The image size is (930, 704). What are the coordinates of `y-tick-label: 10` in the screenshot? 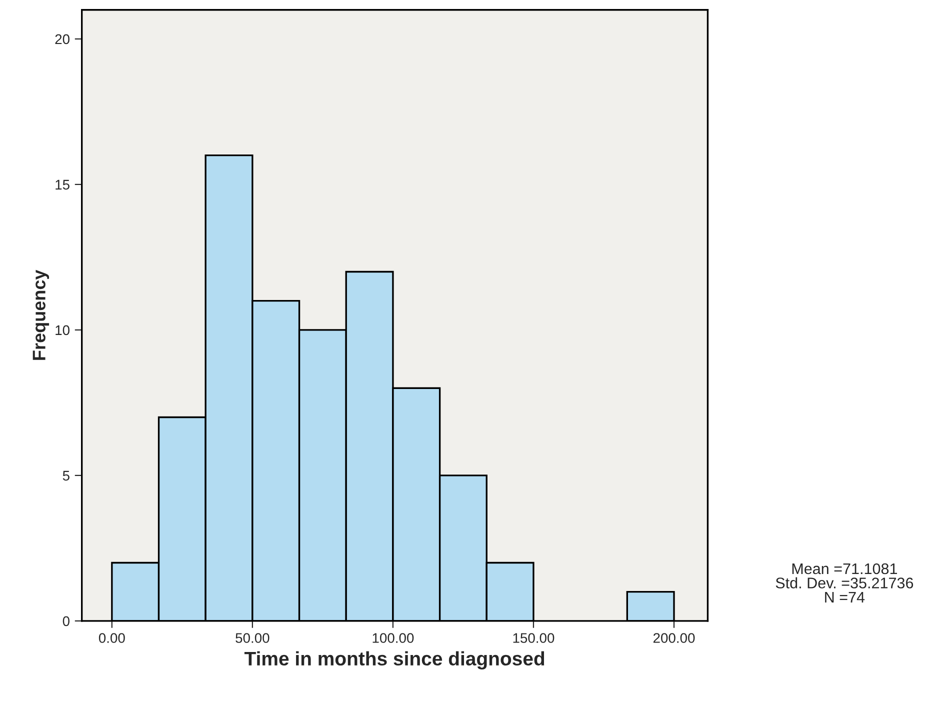 It's located at (63, 330).